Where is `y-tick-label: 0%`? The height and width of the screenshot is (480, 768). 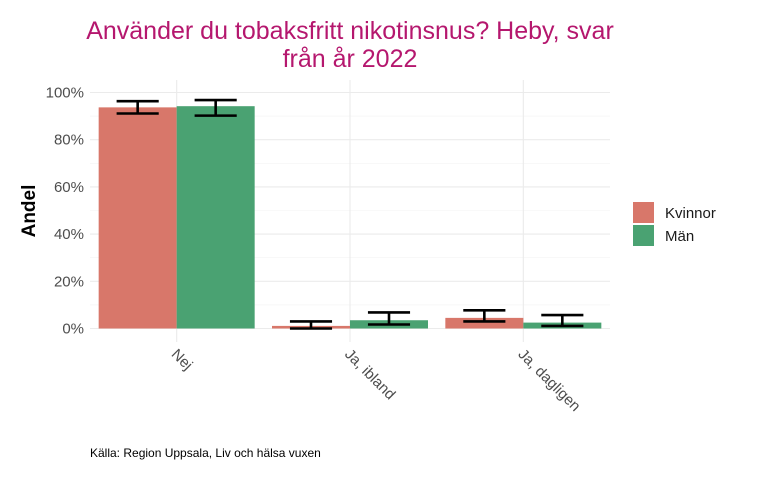
y-tick-label: 0% is located at coordinates (73, 329).